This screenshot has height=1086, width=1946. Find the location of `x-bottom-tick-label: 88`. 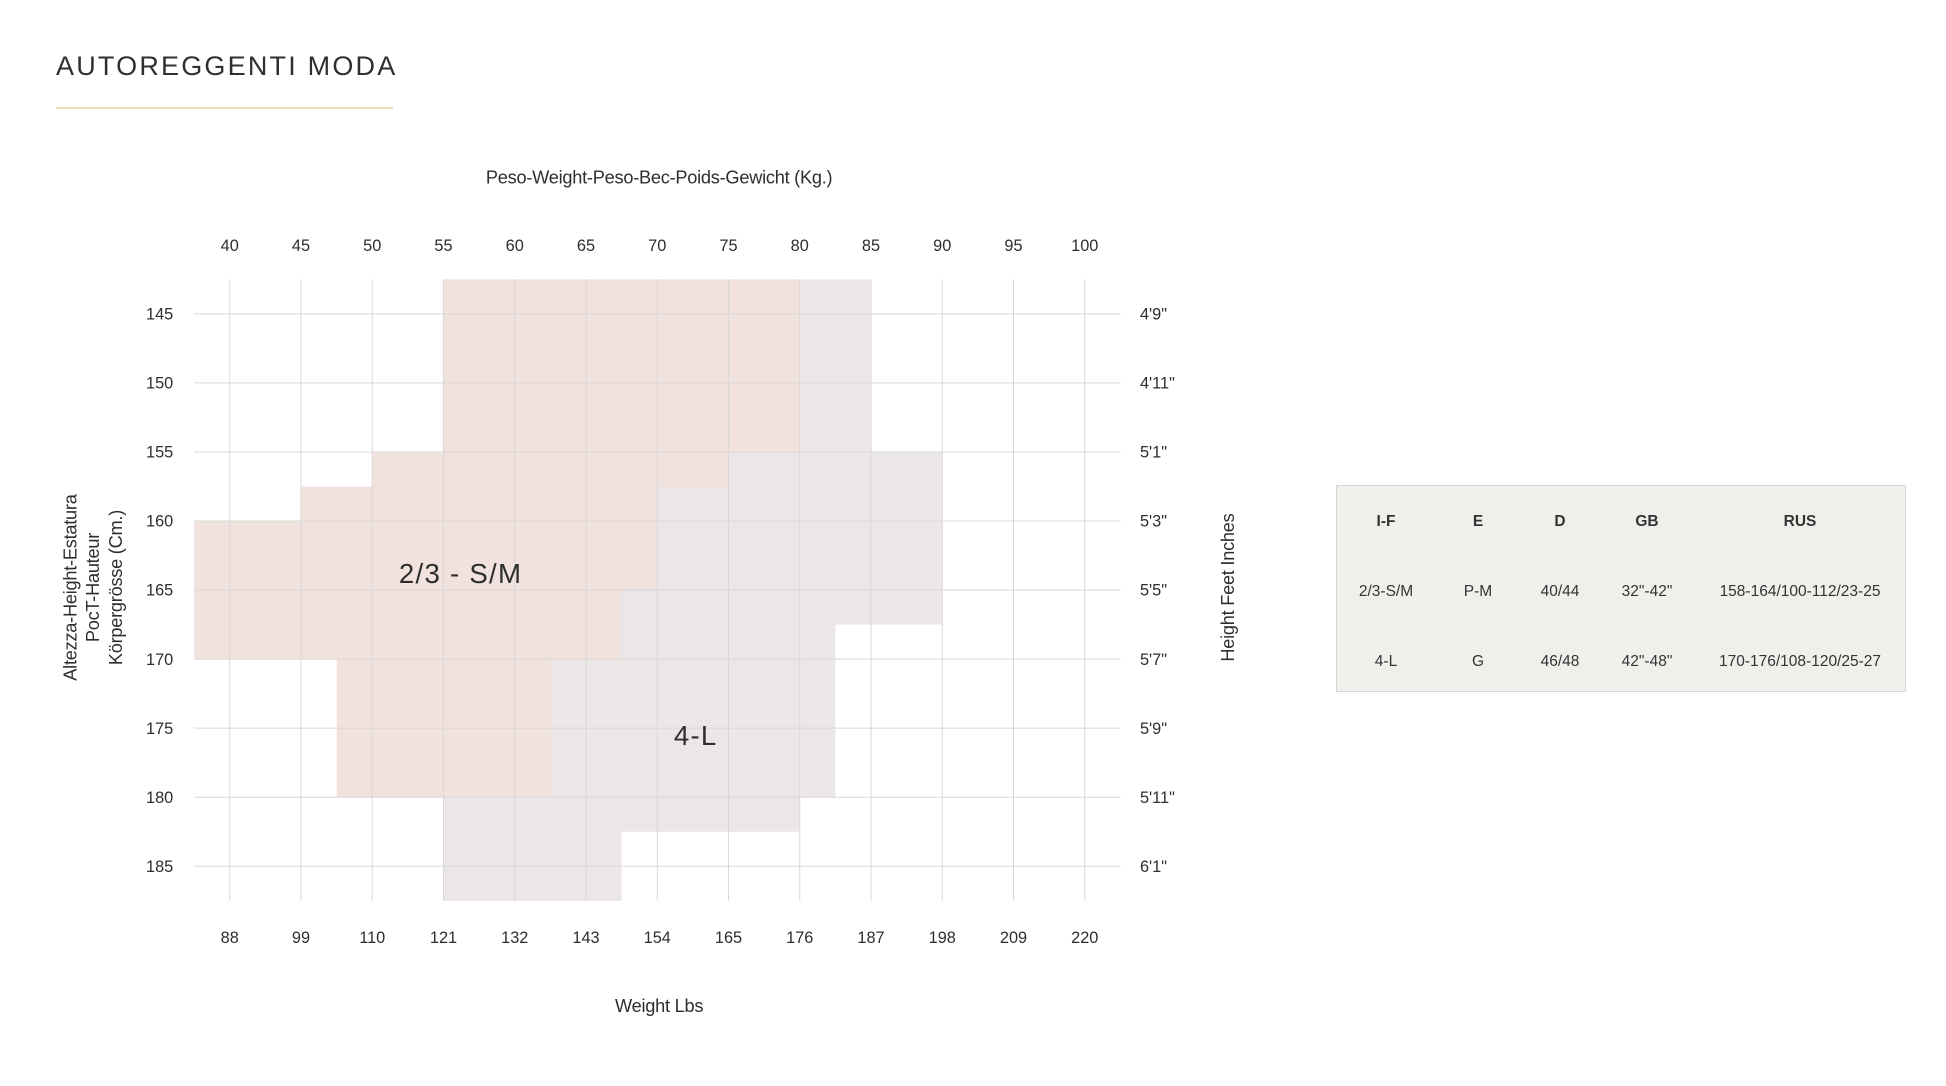

x-bottom-tick-label: 88 is located at coordinates (230, 938).